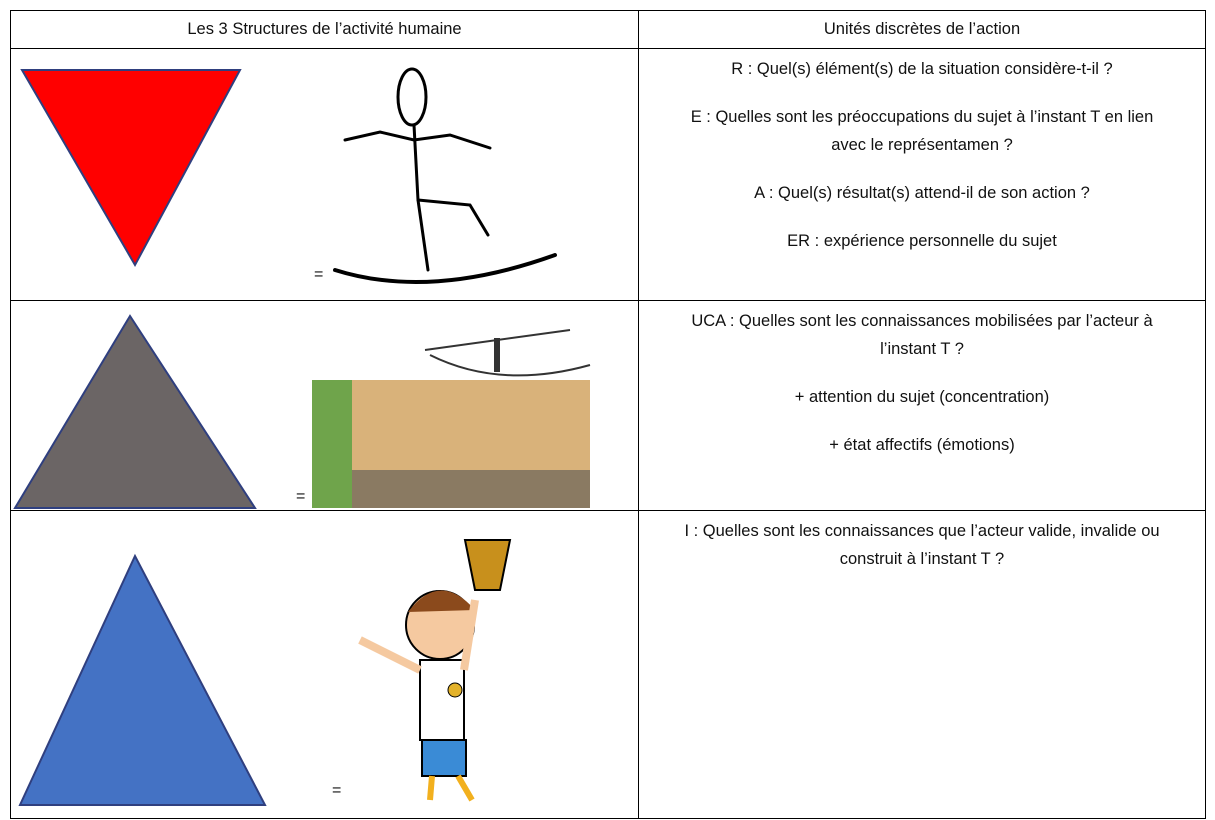 The image size is (1215, 820). I want to click on tightrope, so click(510, 365).